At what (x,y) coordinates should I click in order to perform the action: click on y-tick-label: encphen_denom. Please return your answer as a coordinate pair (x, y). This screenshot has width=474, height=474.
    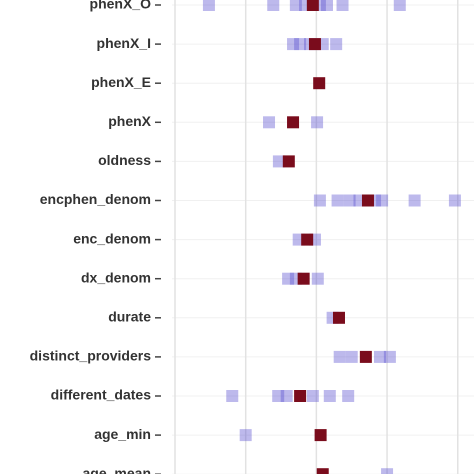
    Looking at the image, I should click on (95, 199).